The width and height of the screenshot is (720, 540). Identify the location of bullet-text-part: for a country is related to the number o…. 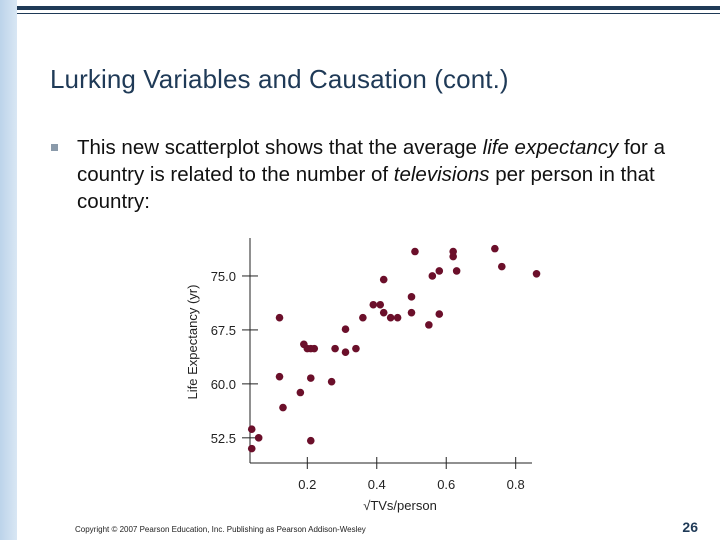
(371, 161).